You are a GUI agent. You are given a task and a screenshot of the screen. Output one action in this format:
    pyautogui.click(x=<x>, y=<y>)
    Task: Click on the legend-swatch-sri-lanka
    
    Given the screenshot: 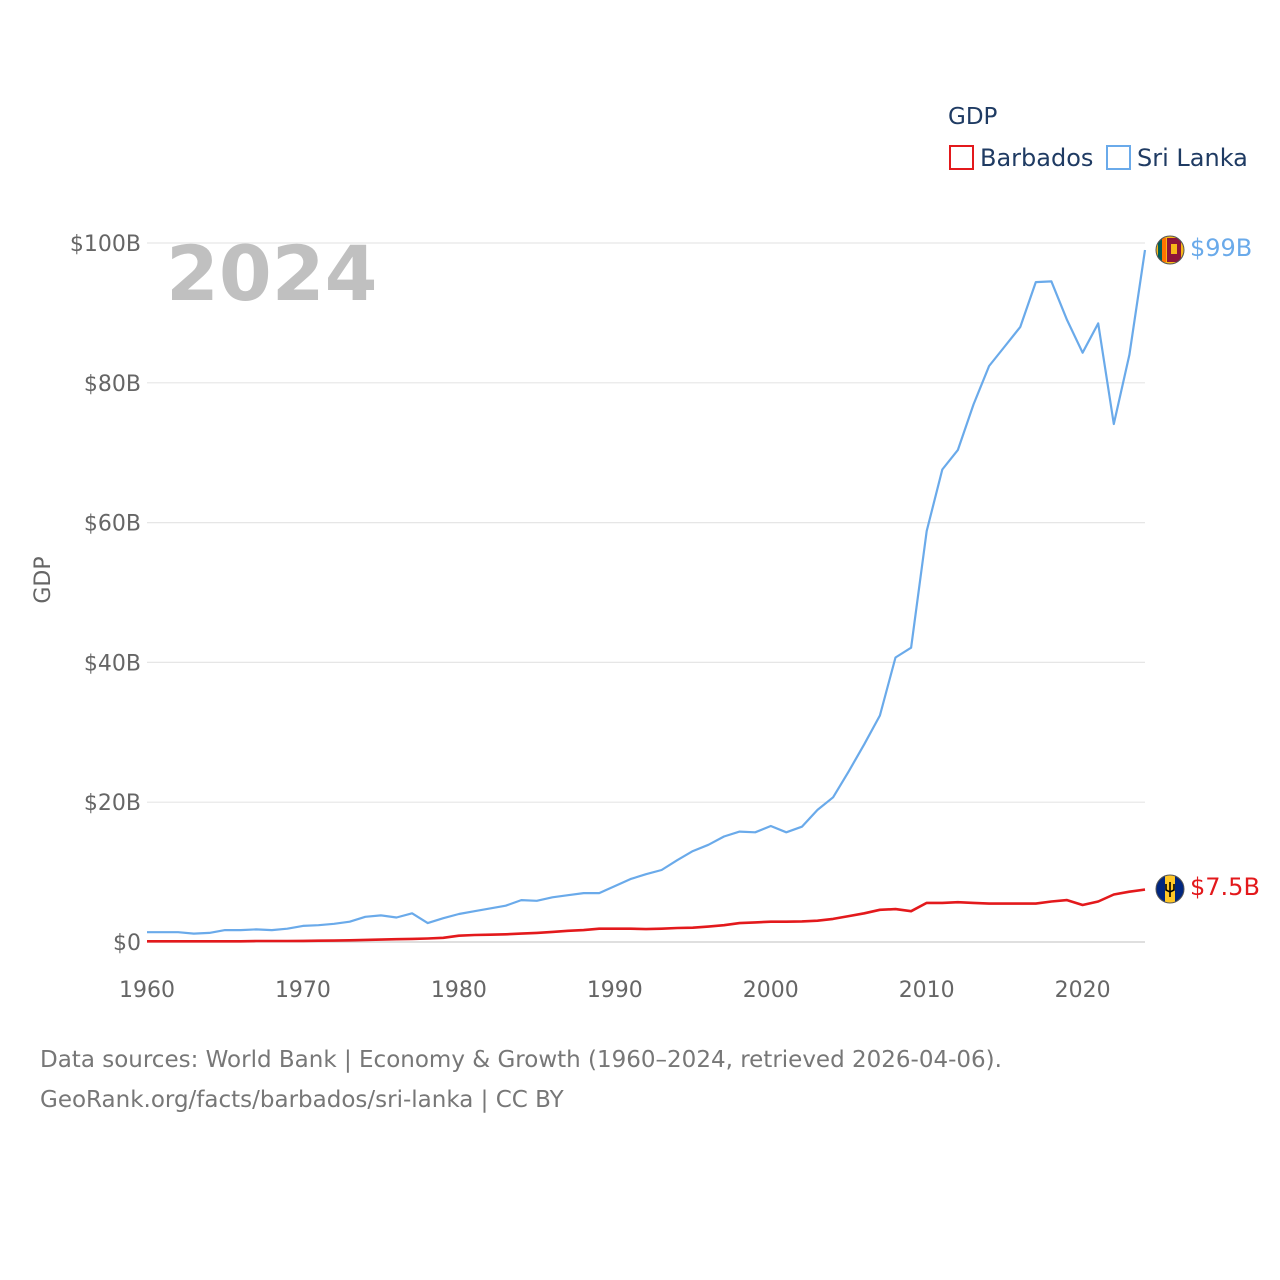 What is the action you would take?
    pyautogui.click(x=1118, y=157)
    